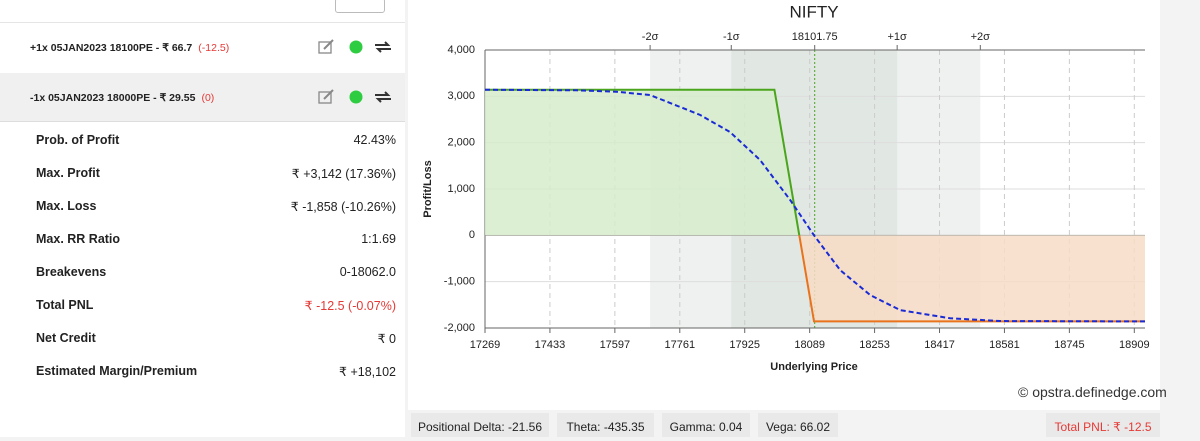  I want to click on y-tick-label: 2,000, so click(461, 143).